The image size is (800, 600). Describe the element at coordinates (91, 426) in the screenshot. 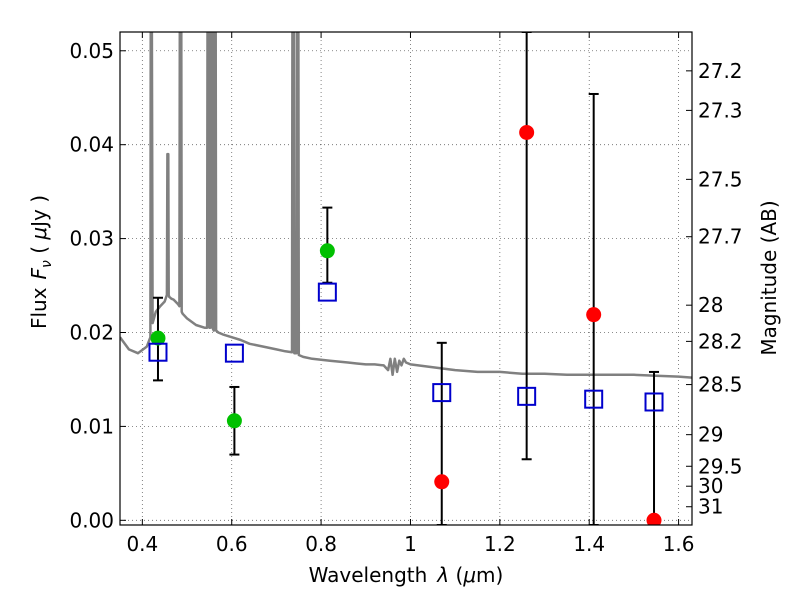

I see `y-tick-label: 0.01` at that location.